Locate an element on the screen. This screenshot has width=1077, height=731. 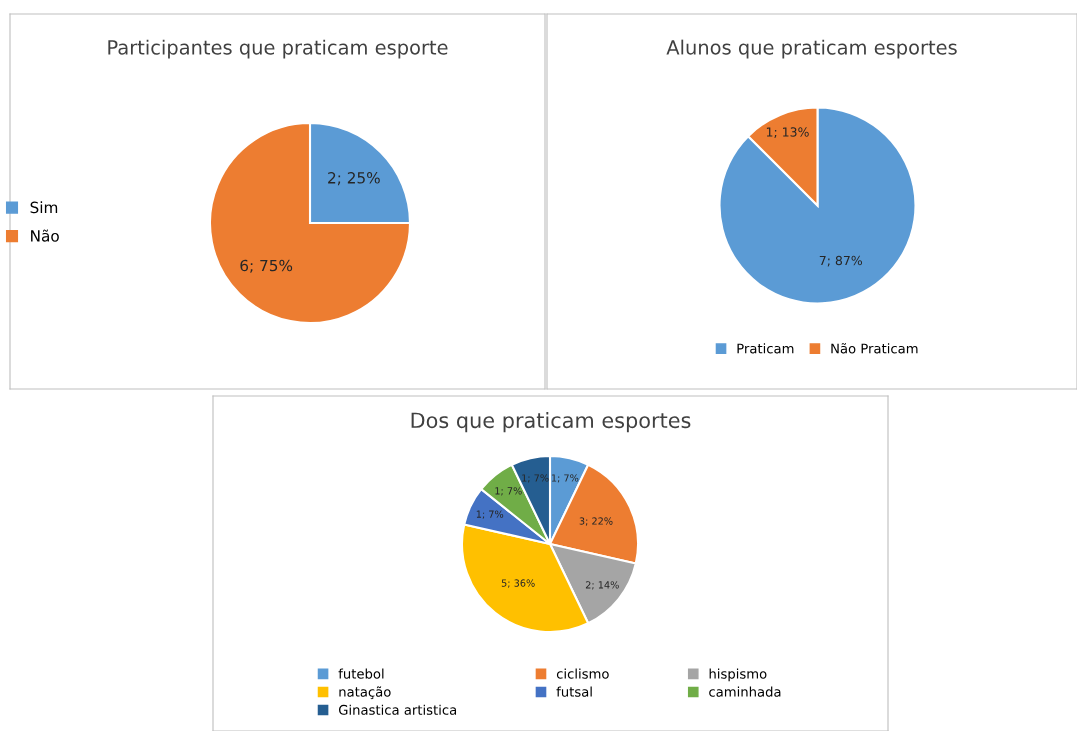
legend-label: hispismo is located at coordinates (738, 675).